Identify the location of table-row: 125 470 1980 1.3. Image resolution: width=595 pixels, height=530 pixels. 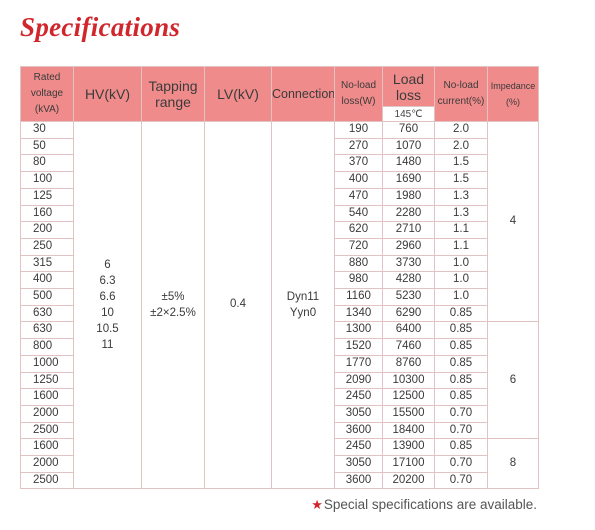
(279, 196).